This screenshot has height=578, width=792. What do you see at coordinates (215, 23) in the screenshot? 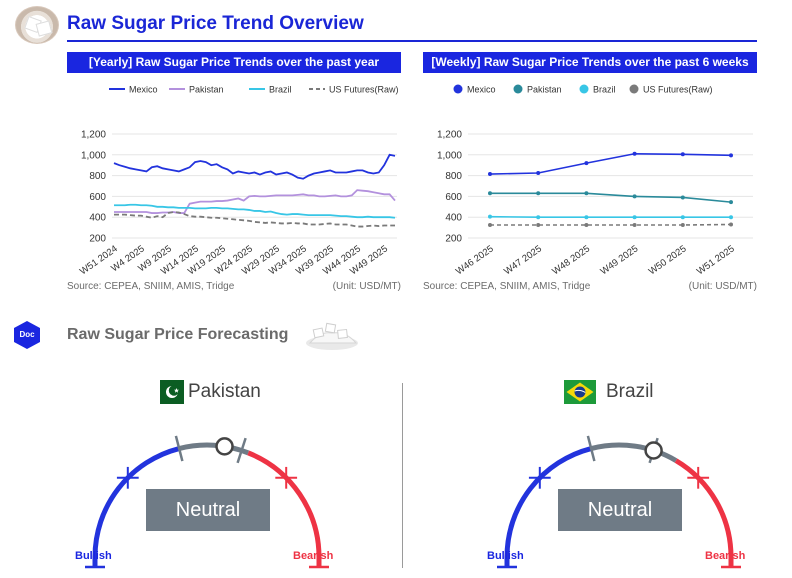
I see `page-title: Raw Sugar Price Trend Overview` at bounding box center [215, 23].